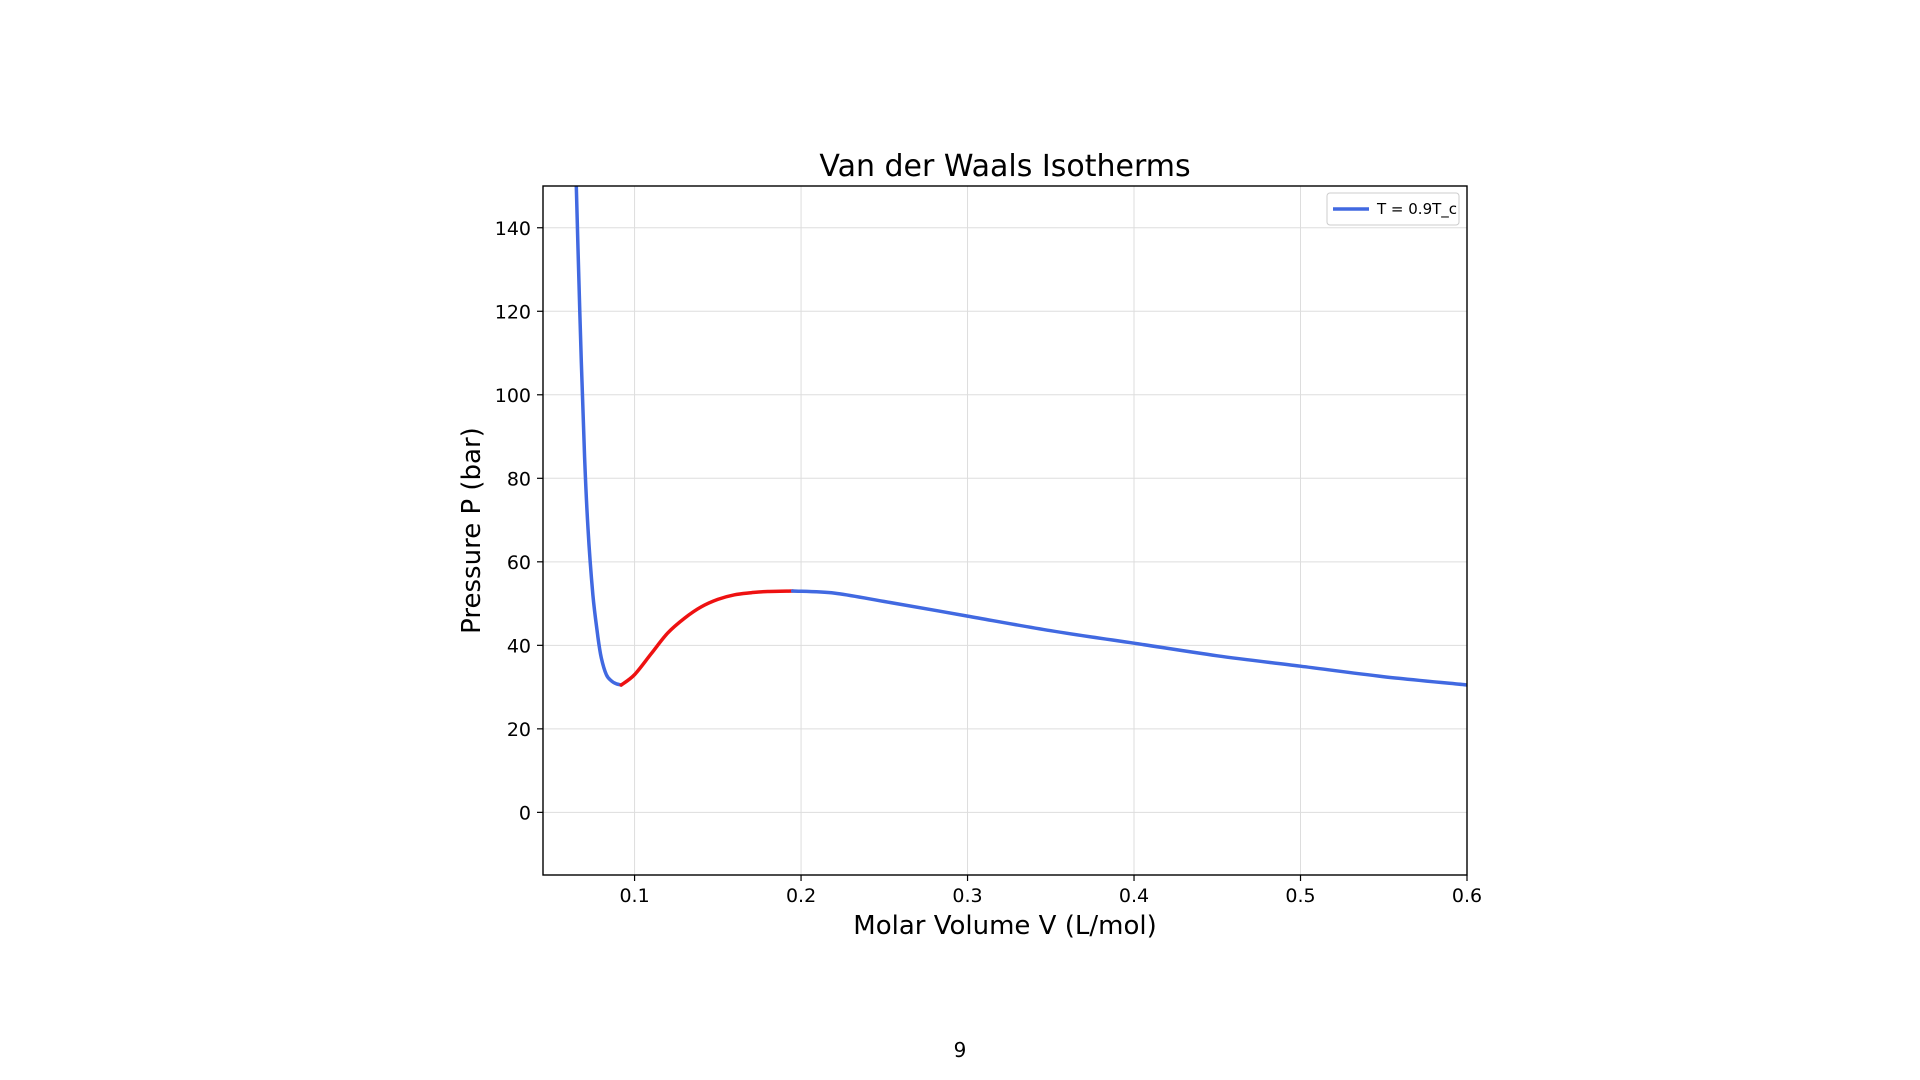 The width and height of the screenshot is (1920, 1080). What do you see at coordinates (472, 530) in the screenshot?
I see `y-axis-label: Pressure P (bar)` at bounding box center [472, 530].